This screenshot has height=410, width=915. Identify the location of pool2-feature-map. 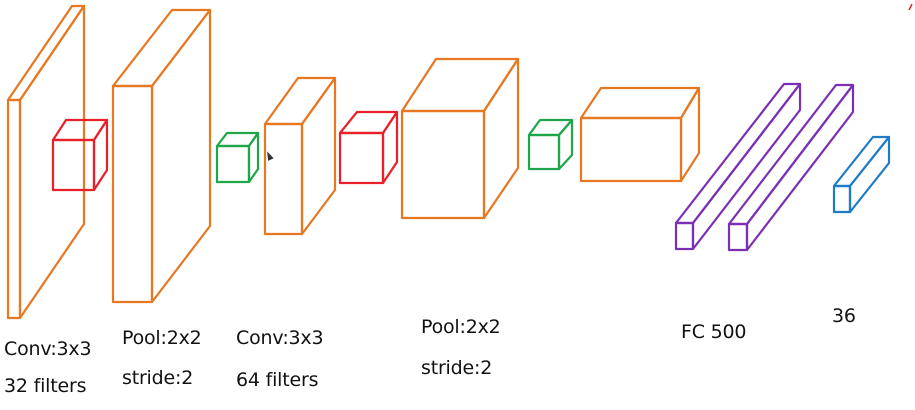
(460, 138).